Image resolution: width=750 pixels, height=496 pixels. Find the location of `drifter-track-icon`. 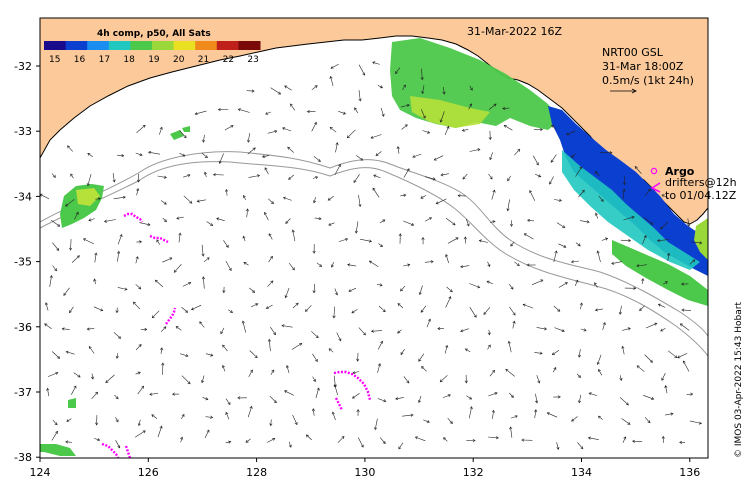

drifter-track-icon is located at coordinates (655, 187).